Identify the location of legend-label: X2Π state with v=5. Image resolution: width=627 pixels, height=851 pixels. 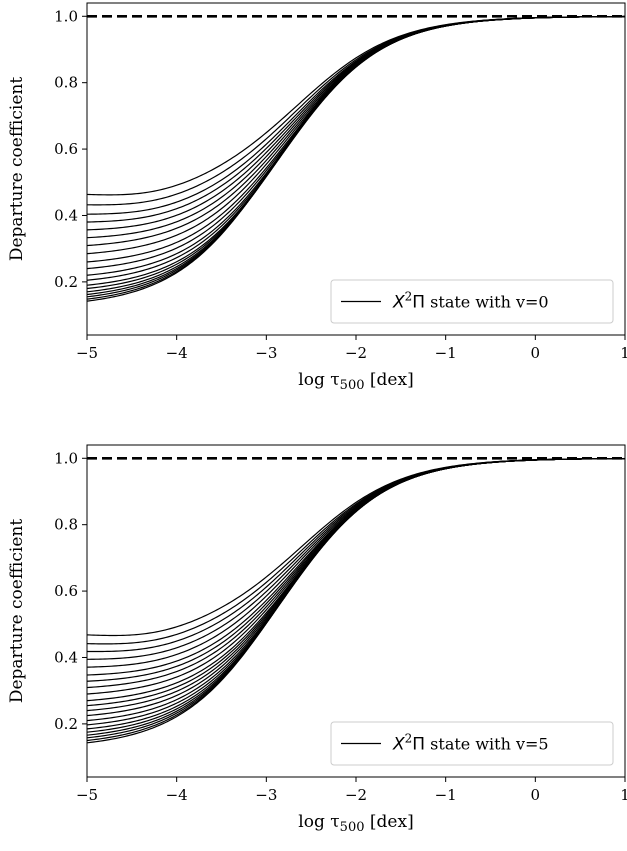
(470, 743).